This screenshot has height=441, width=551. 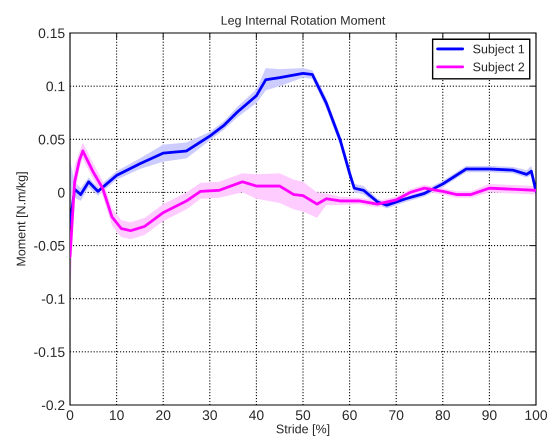 I want to click on legend-label: Subject 1, so click(x=498, y=50).